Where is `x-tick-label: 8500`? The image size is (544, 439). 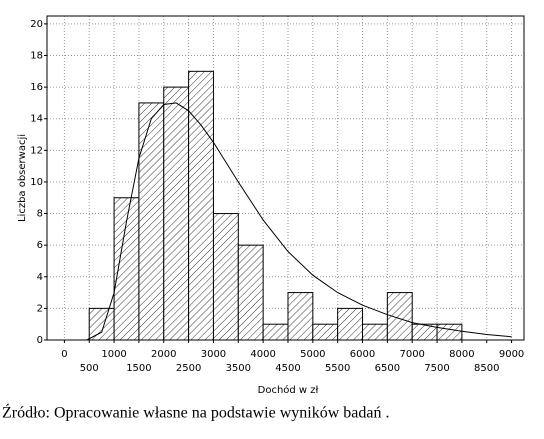 x-tick-label: 8500 is located at coordinates (486, 368).